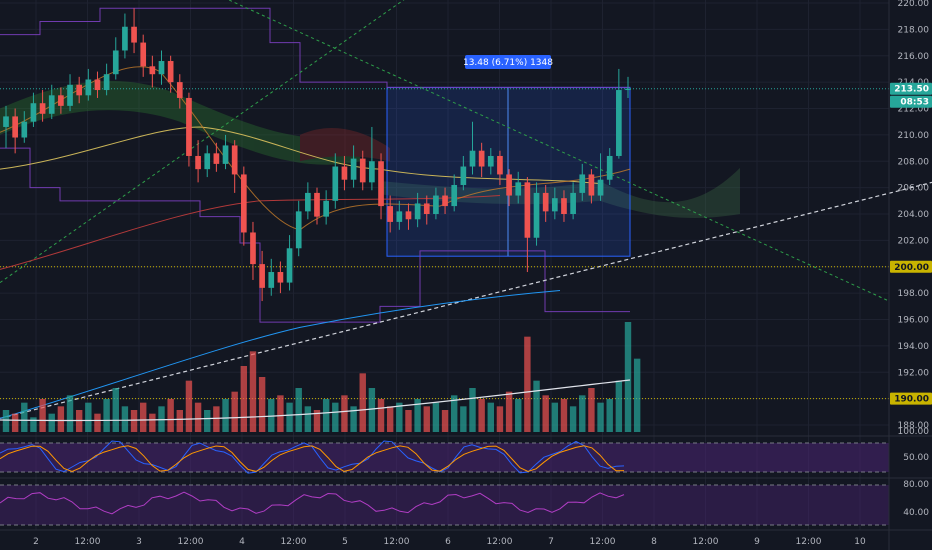 This screenshot has height=550, width=932. Describe the element at coordinates (914, 136) in the screenshot. I see `price-tick: 210.00` at that location.